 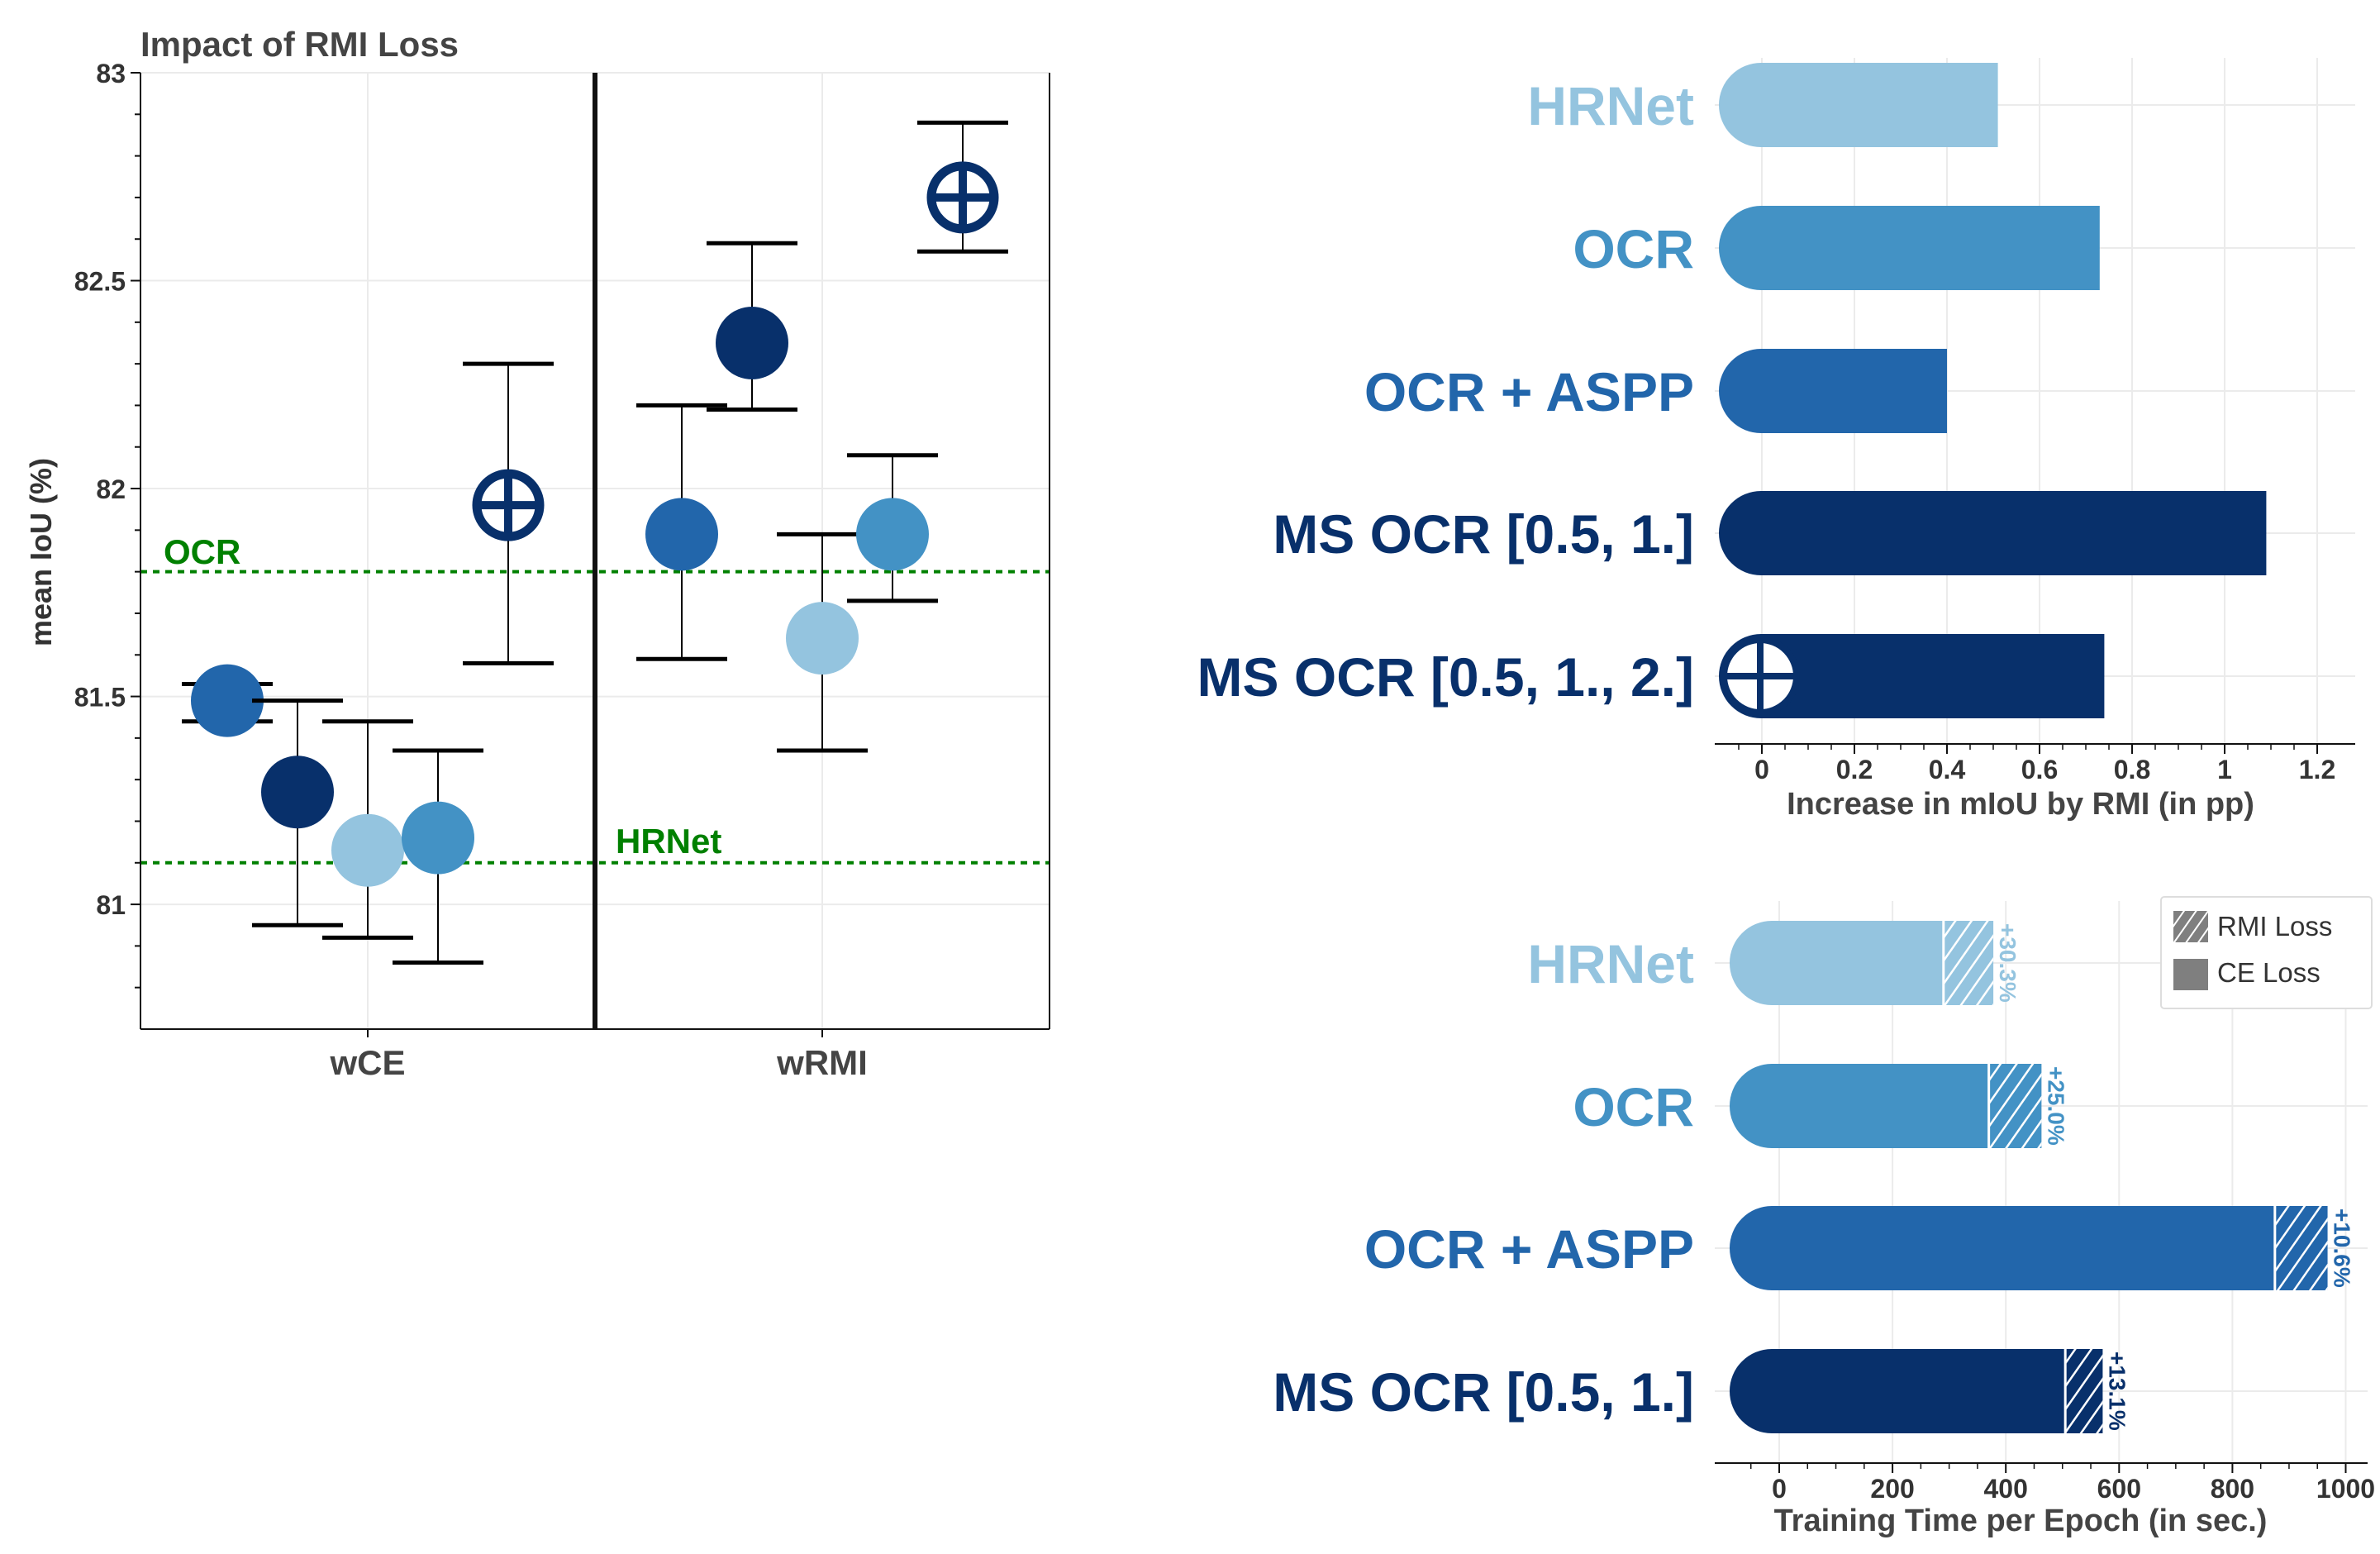 I want to click on c1-x-tick-label-wce: wCE, so click(x=367, y=1062).